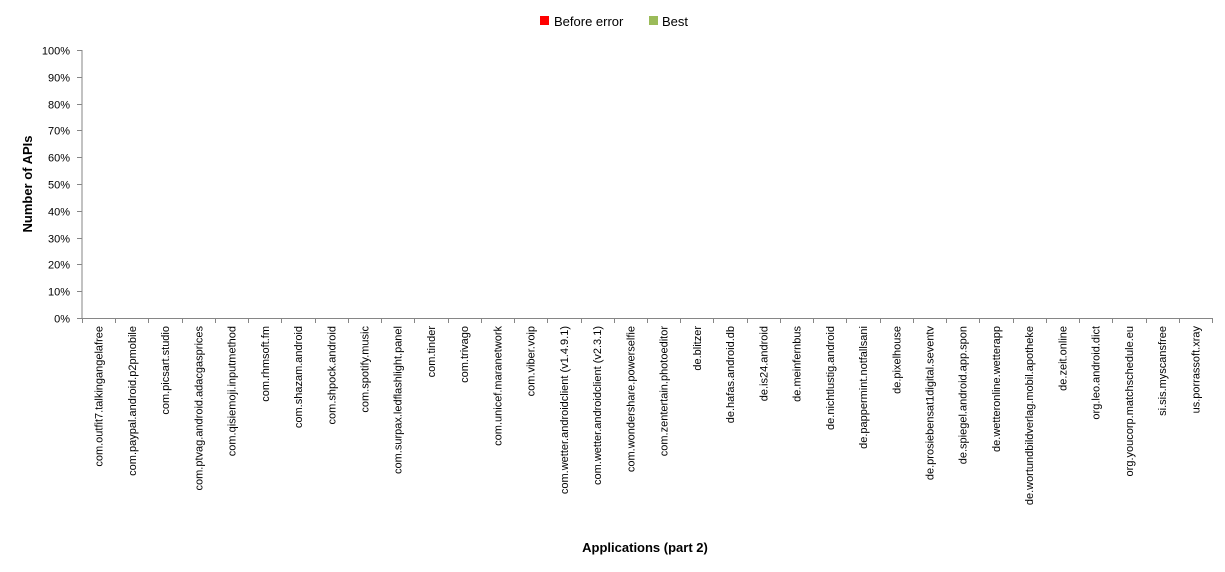  Describe the element at coordinates (1063, 358) in the screenshot. I see `x-category-label: de.zeit.online` at that location.